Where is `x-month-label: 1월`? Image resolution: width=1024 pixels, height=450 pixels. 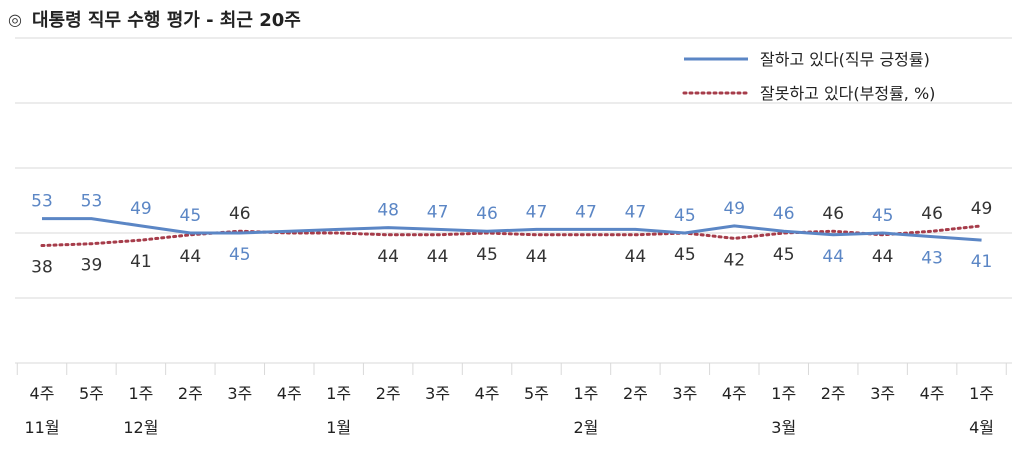 x-month-label: 1월 is located at coordinates (338, 427).